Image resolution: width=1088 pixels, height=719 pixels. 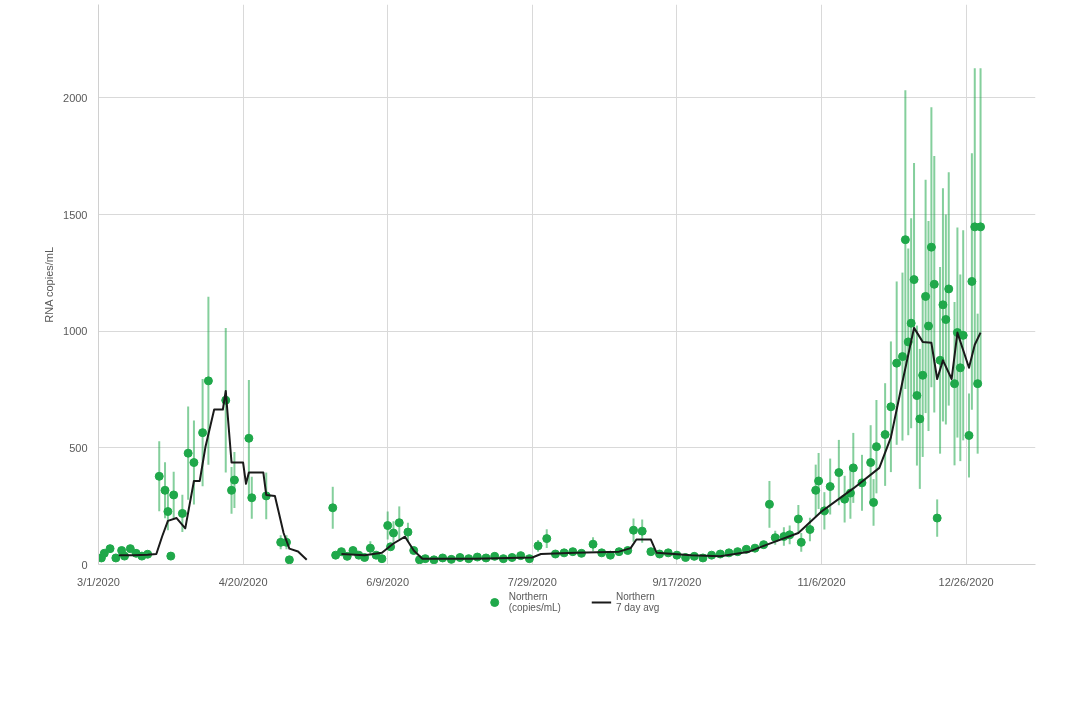 What do you see at coordinates (84, 564) in the screenshot?
I see `y-tick-label: 0` at bounding box center [84, 564].